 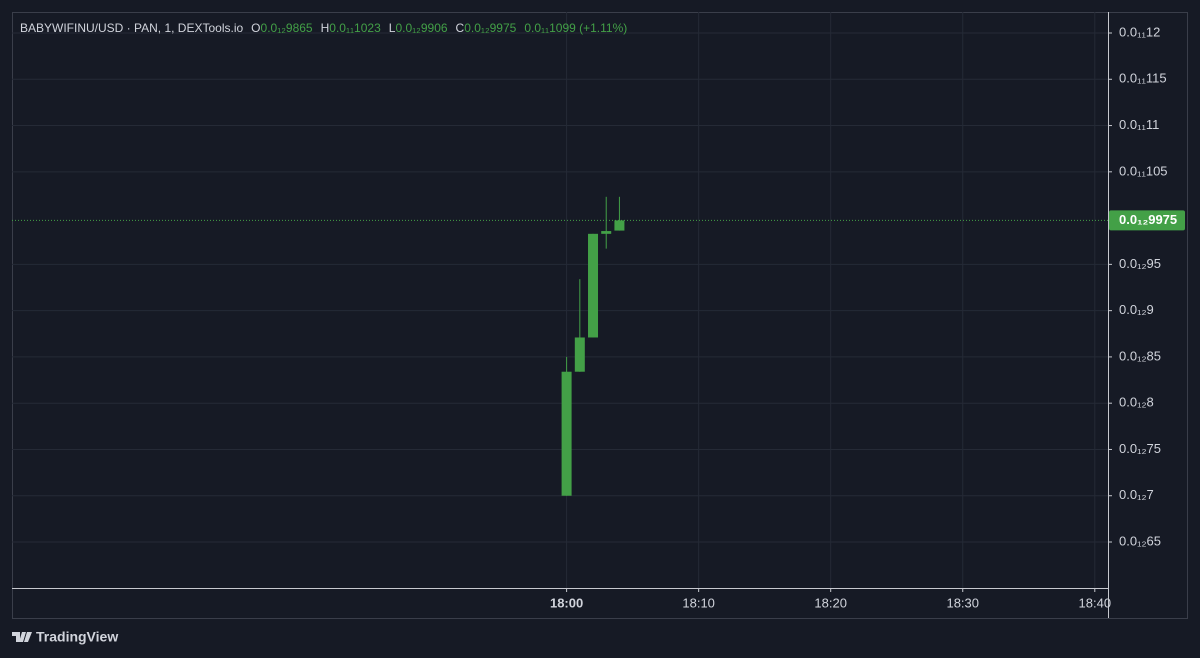 What do you see at coordinates (22, 637) in the screenshot?
I see `logo-icon` at bounding box center [22, 637].